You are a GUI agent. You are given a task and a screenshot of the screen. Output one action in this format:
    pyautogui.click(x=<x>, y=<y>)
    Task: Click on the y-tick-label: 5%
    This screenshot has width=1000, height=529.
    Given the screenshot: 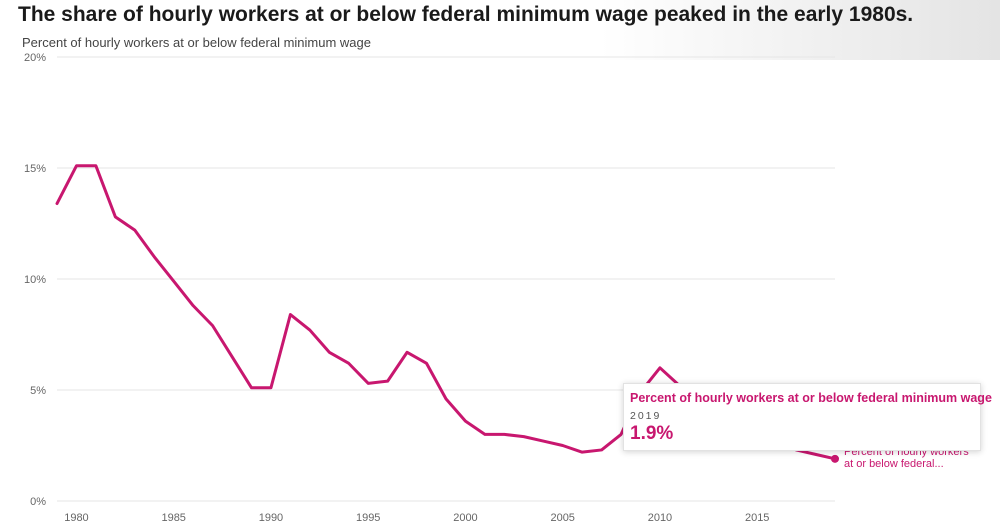 What is the action you would take?
    pyautogui.click(x=38, y=391)
    